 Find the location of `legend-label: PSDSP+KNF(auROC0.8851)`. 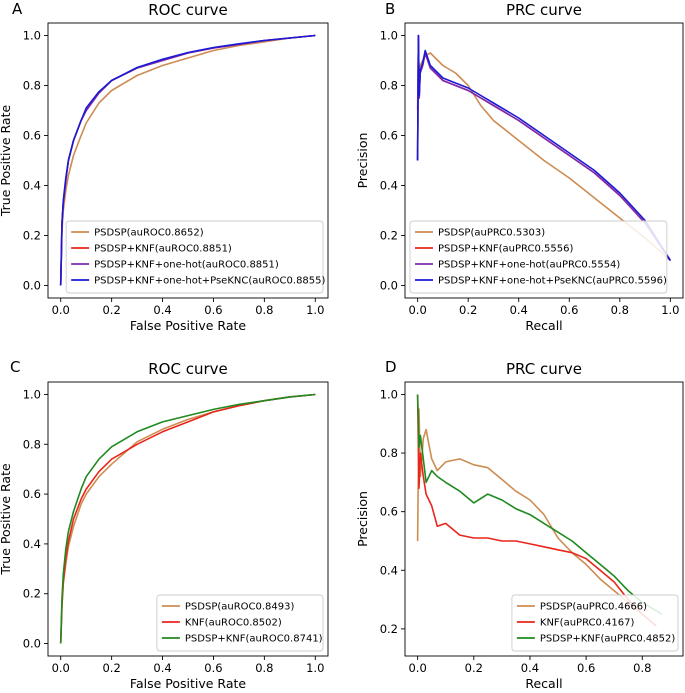

legend-label: PSDSP+KNF(auROC0.8851) is located at coordinates (163, 249).